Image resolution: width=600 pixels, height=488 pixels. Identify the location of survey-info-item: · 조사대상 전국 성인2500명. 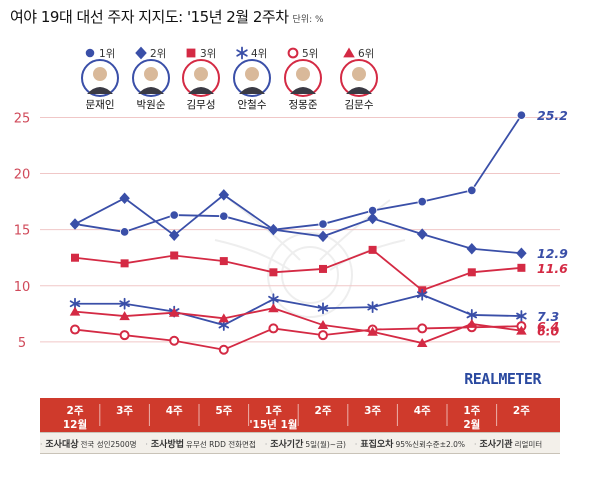
(88, 443).